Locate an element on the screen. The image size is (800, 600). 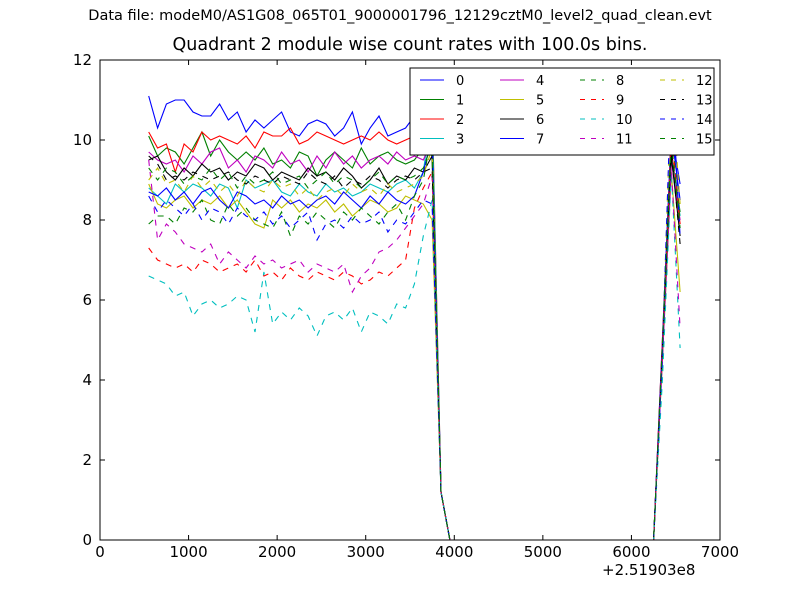
legend-label-1: 1 is located at coordinates (460, 101).